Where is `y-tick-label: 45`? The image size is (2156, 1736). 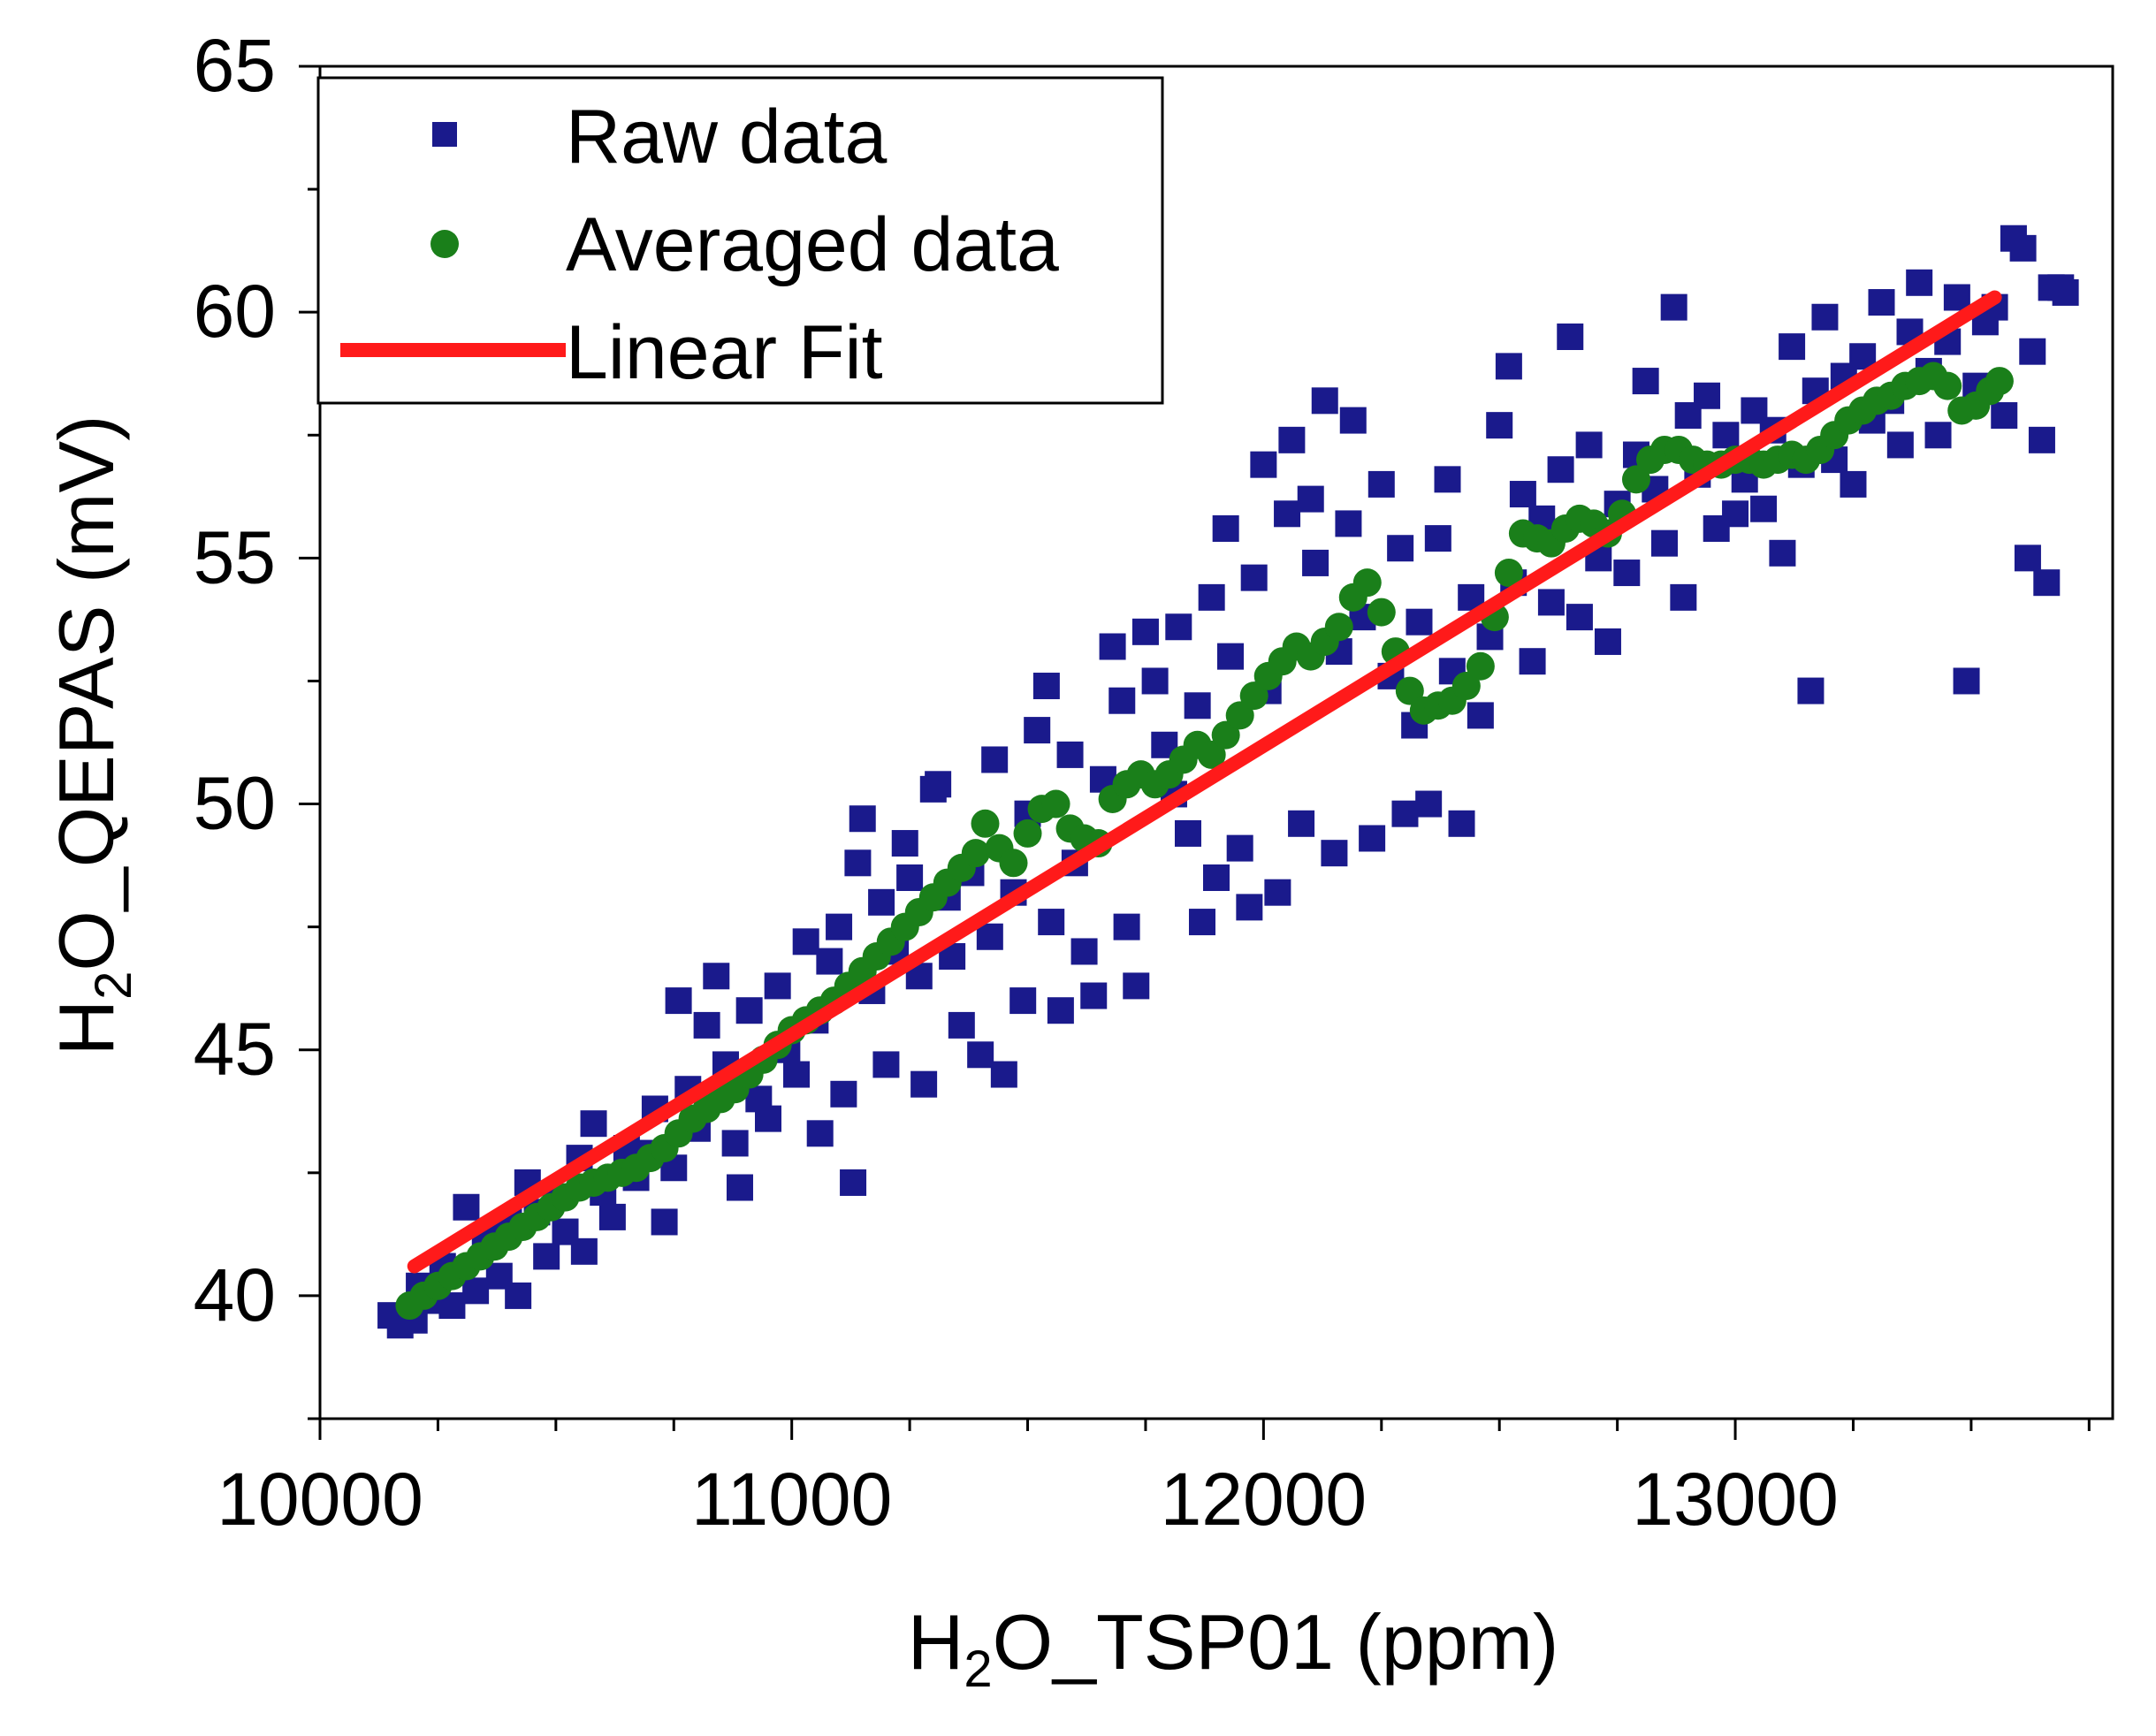
y-tick-label: 45 is located at coordinates (235, 1050).